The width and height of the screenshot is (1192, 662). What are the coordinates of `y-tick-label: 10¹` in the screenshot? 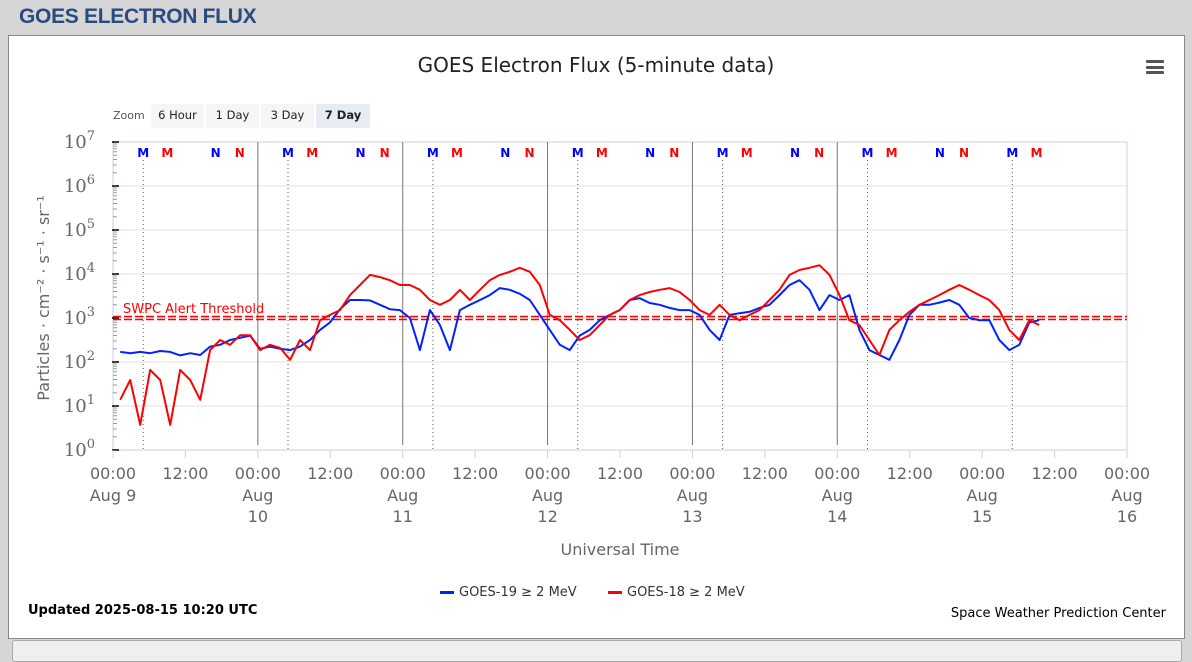 It's located at (79, 405).